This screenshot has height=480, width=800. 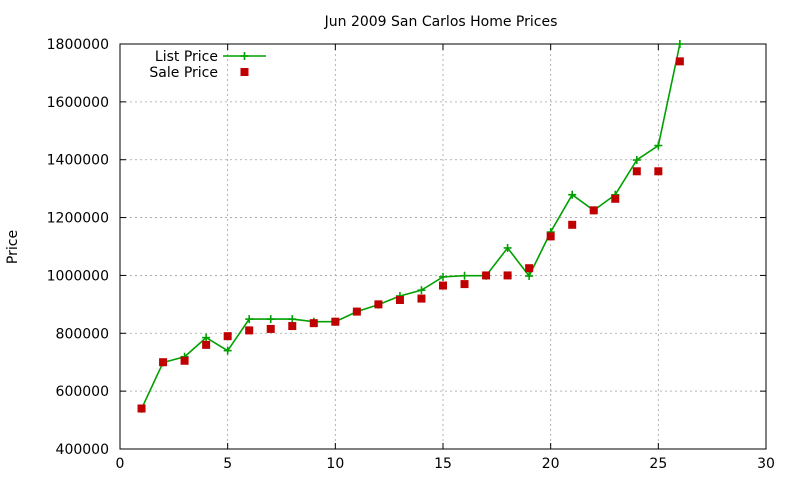 I want to click on legend-label: Sale Price, so click(x=183, y=73).